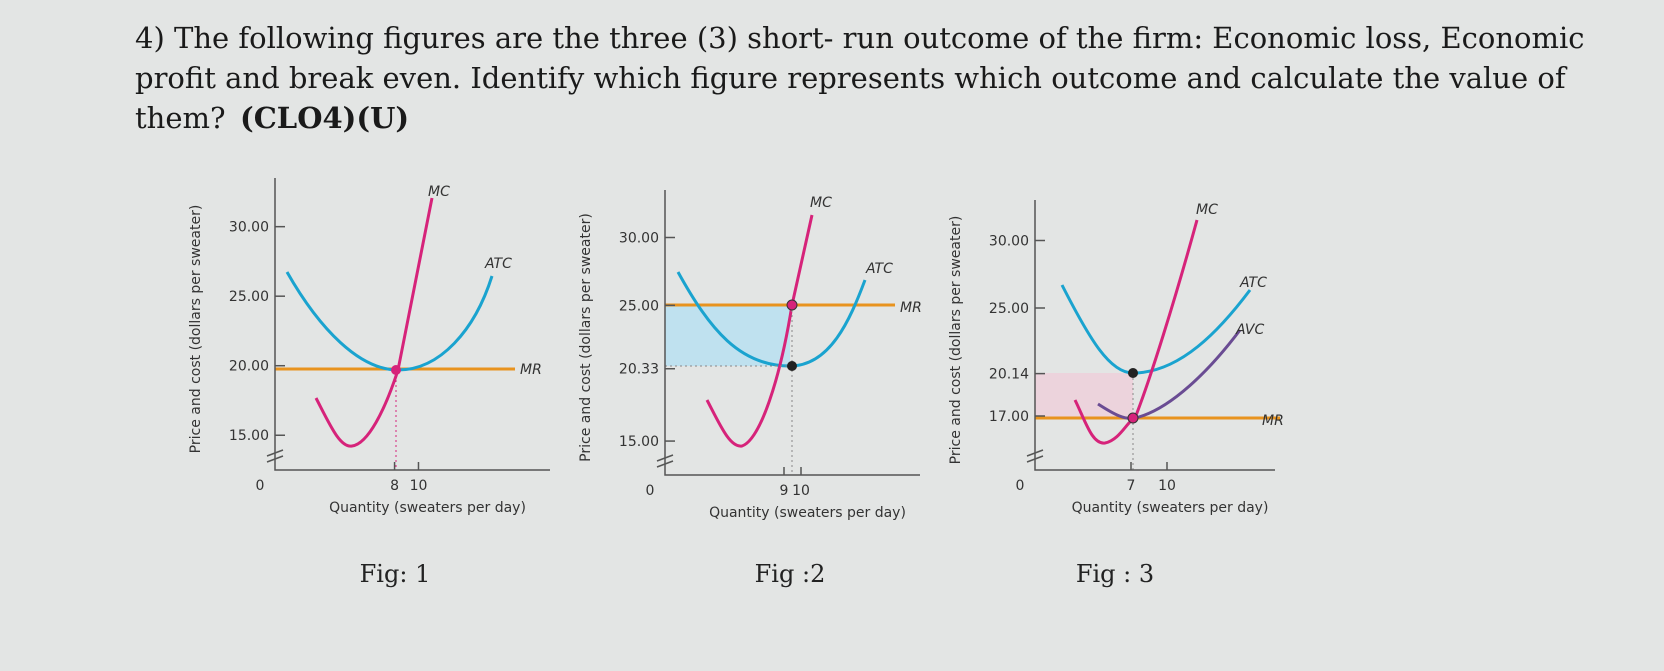  What do you see at coordinates (324, 118) in the screenshot?
I see `question-tag: (CLO4)(U)` at bounding box center [324, 118].